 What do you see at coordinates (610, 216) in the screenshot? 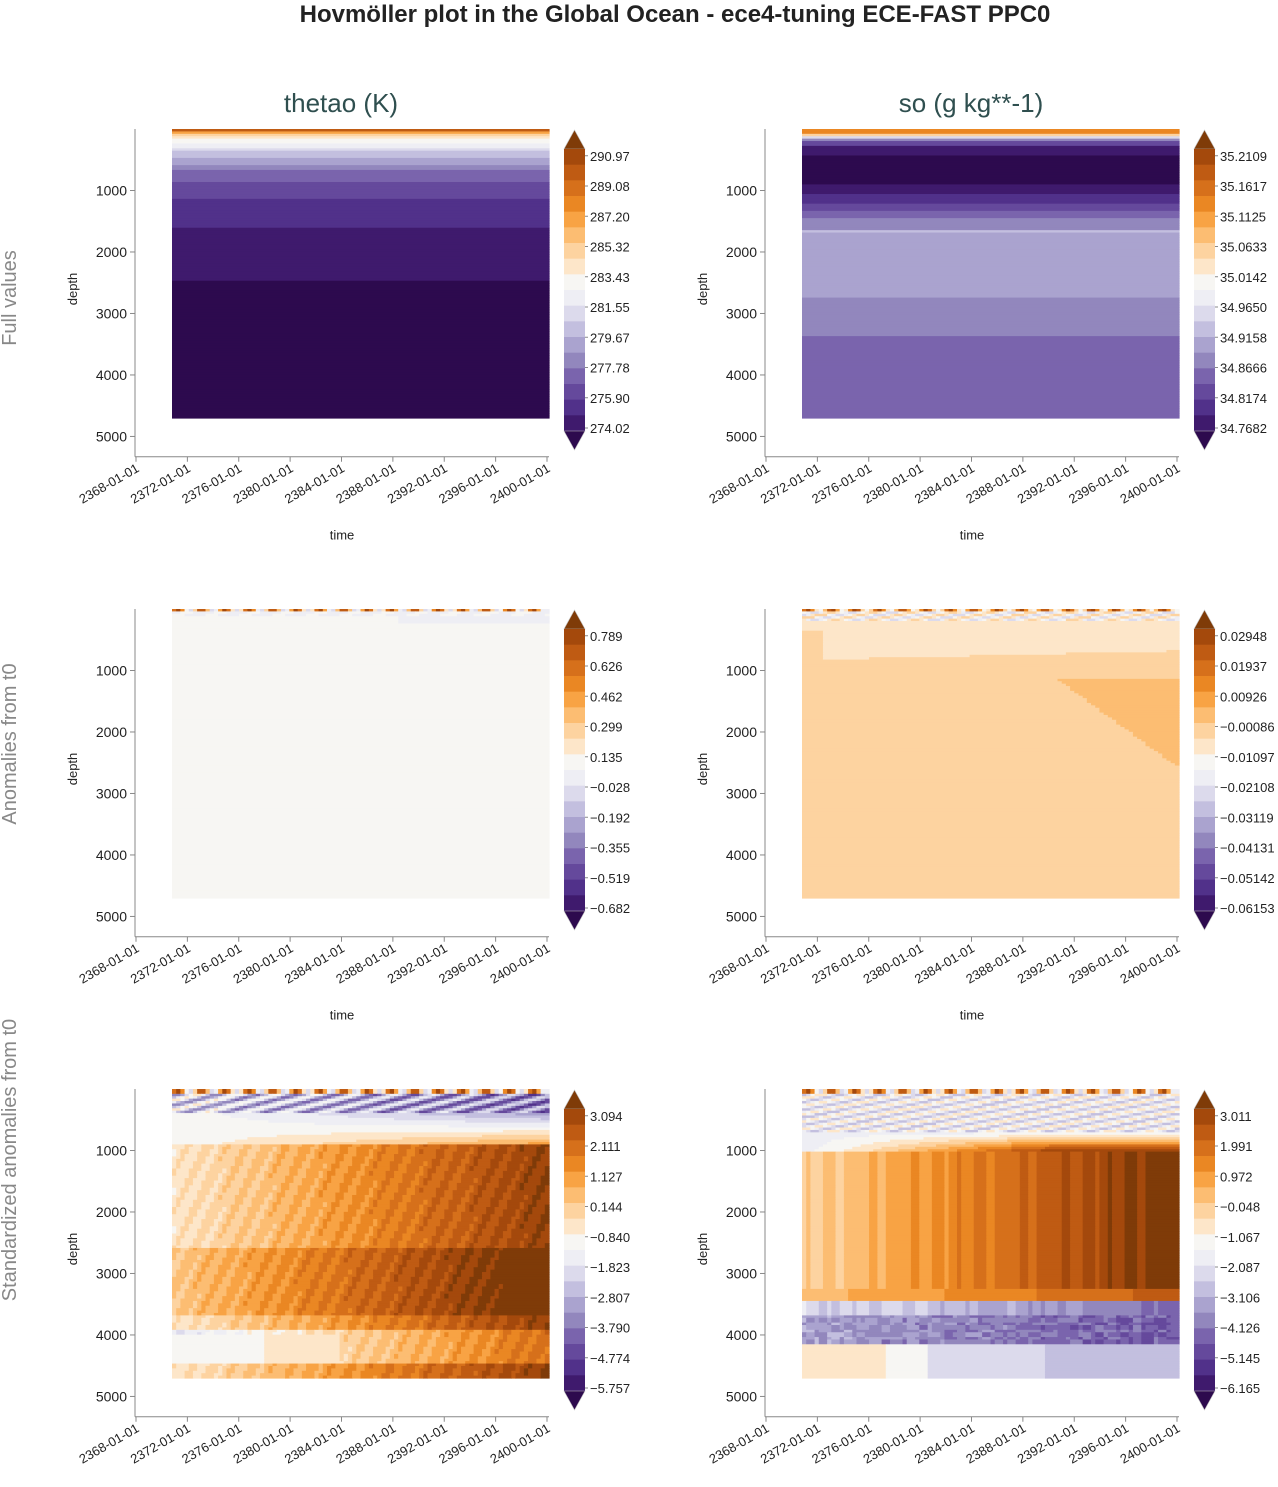
I see `colorbar-label: 287.20` at bounding box center [610, 216].